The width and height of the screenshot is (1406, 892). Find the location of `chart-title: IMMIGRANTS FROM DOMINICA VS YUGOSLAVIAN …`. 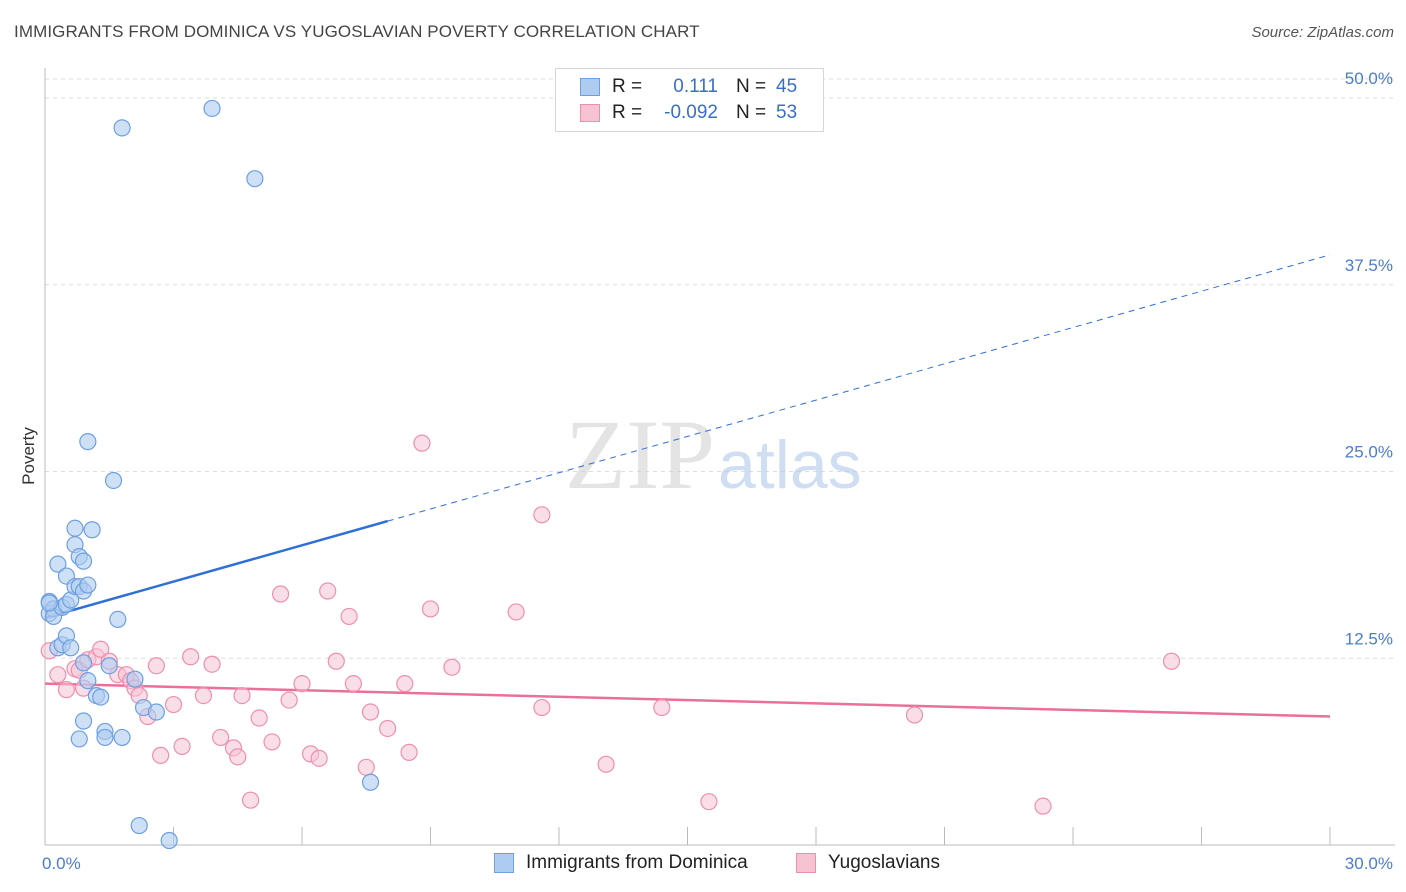

chart-title: IMMIGRANTS FROM DOMINICA VS YUGOSLAVIAN … is located at coordinates (357, 31).